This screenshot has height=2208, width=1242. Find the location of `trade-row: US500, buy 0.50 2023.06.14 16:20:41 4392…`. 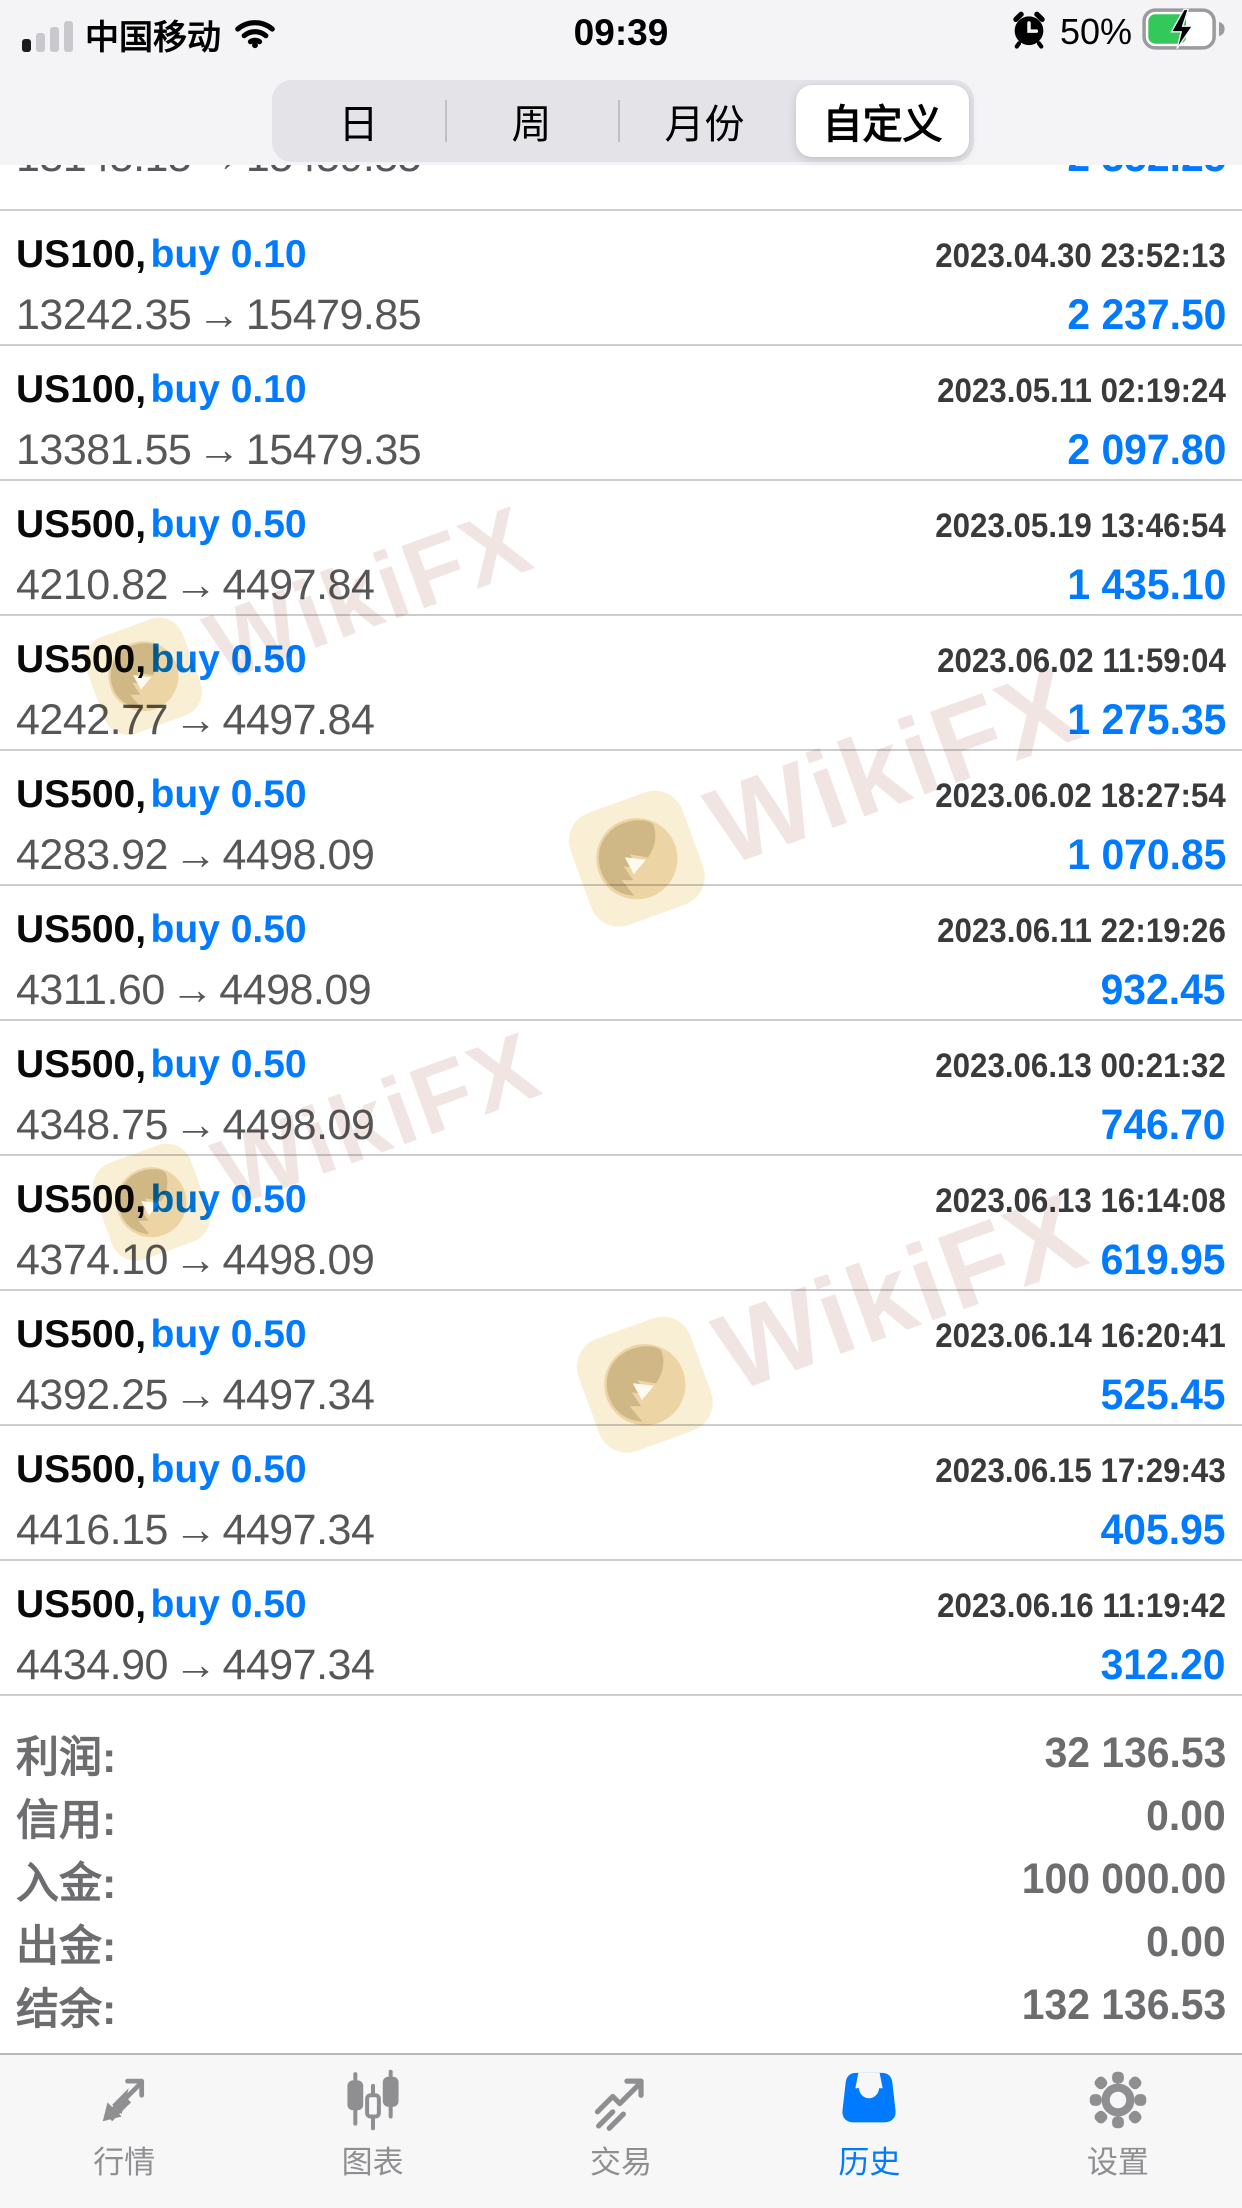

trade-row: US500, buy 0.50 2023.06.14 16:20:41 4392… is located at coordinates (621, 1358).